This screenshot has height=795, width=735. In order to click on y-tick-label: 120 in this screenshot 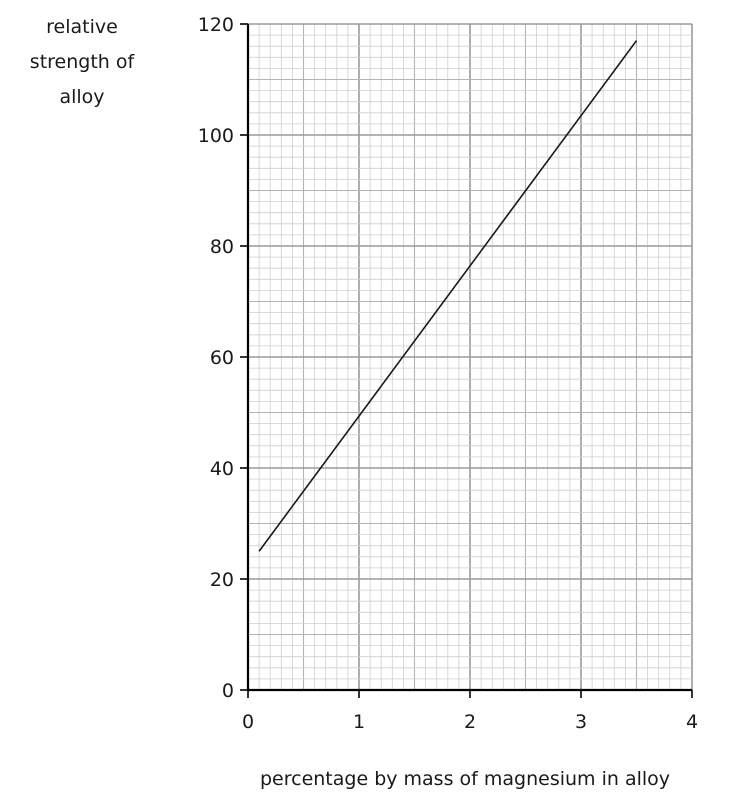, I will do `click(216, 25)`.